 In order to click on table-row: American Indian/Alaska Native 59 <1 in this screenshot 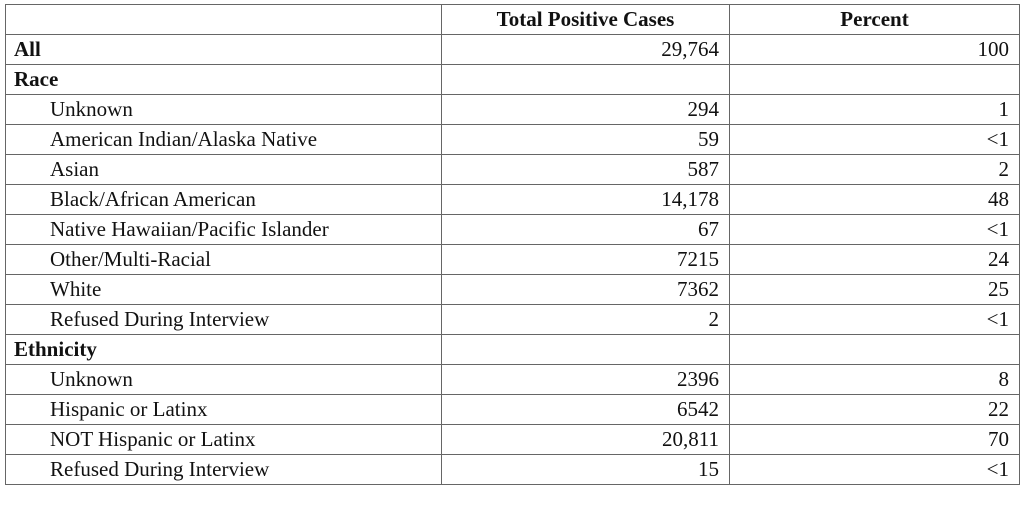, I will do `click(512, 139)`.